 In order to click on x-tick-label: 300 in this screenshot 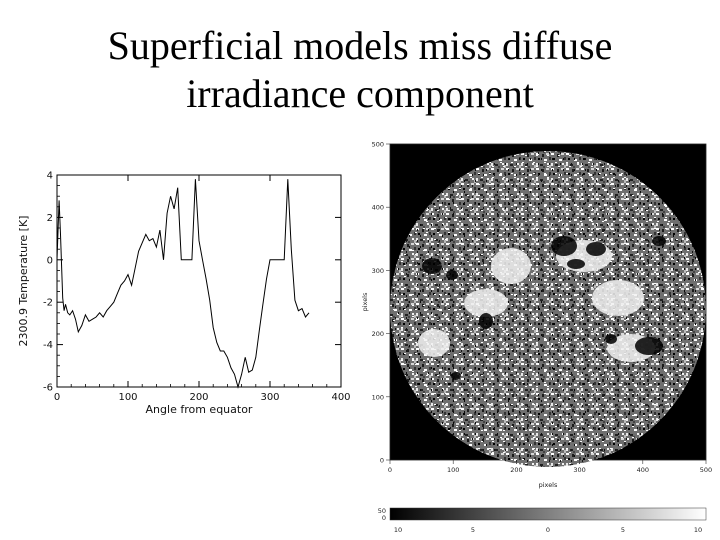, I will do `click(269, 397)`.